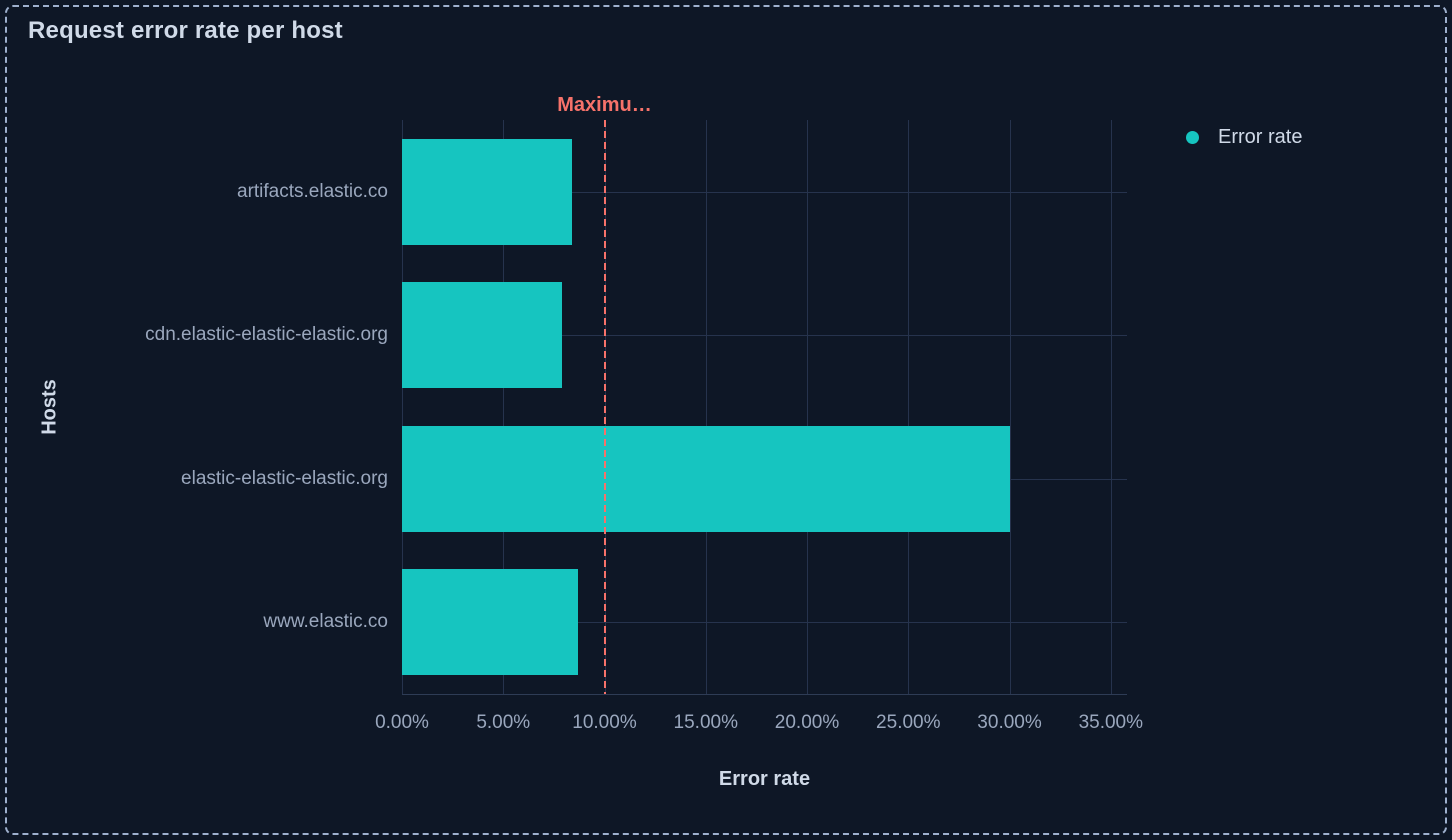  I want to click on y-category-label: www.elastic.co, so click(325, 622).